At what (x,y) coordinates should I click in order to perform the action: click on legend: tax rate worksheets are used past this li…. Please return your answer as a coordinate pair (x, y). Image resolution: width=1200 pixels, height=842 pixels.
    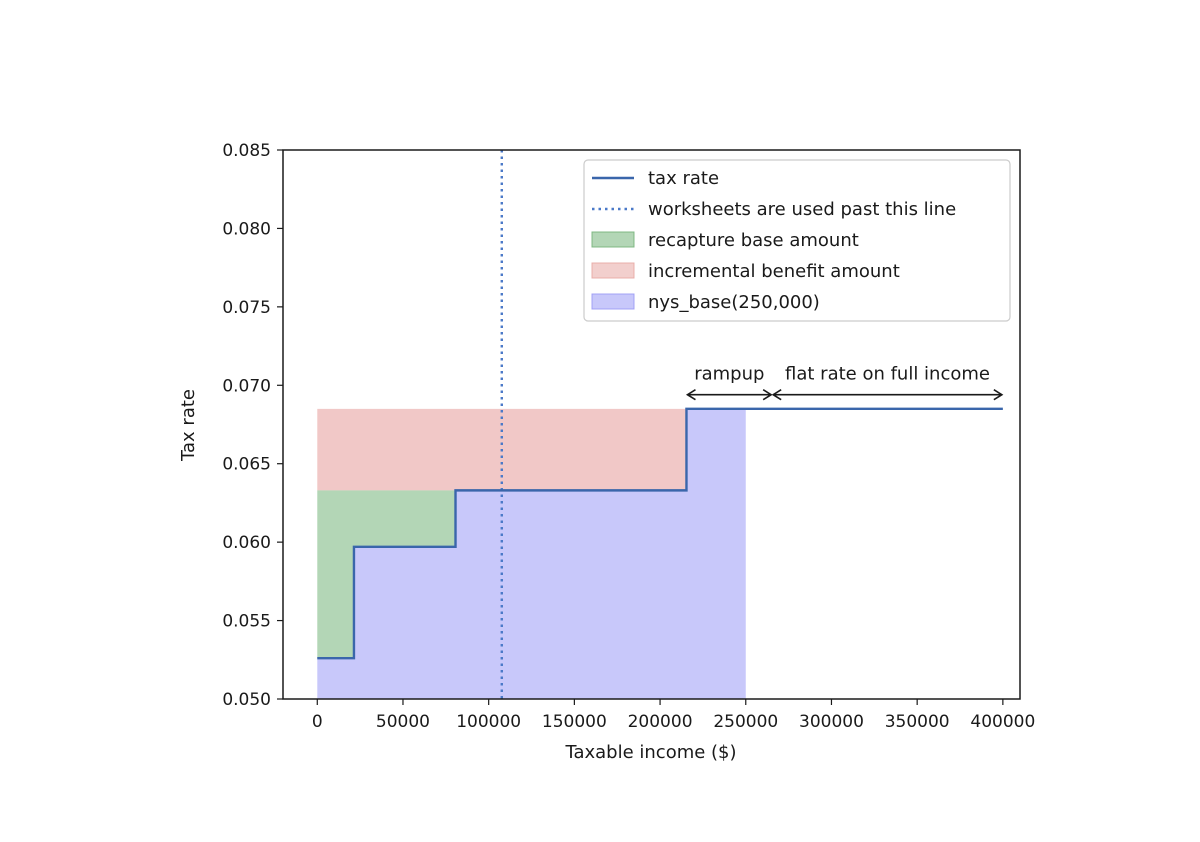
    Looking at the image, I should click on (797, 240).